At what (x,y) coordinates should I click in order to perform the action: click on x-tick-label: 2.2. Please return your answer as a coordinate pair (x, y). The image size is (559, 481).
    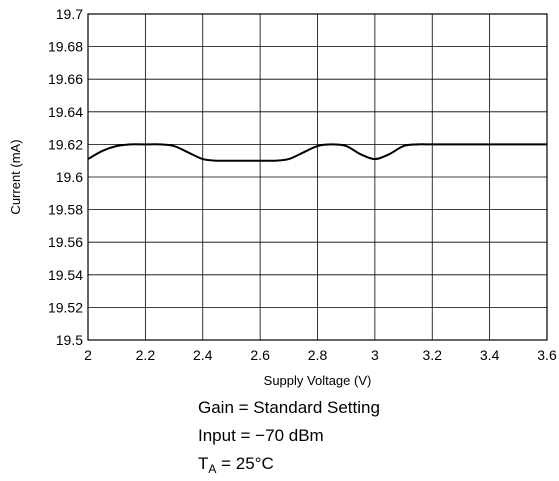
    Looking at the image, I should click on (146, 355).